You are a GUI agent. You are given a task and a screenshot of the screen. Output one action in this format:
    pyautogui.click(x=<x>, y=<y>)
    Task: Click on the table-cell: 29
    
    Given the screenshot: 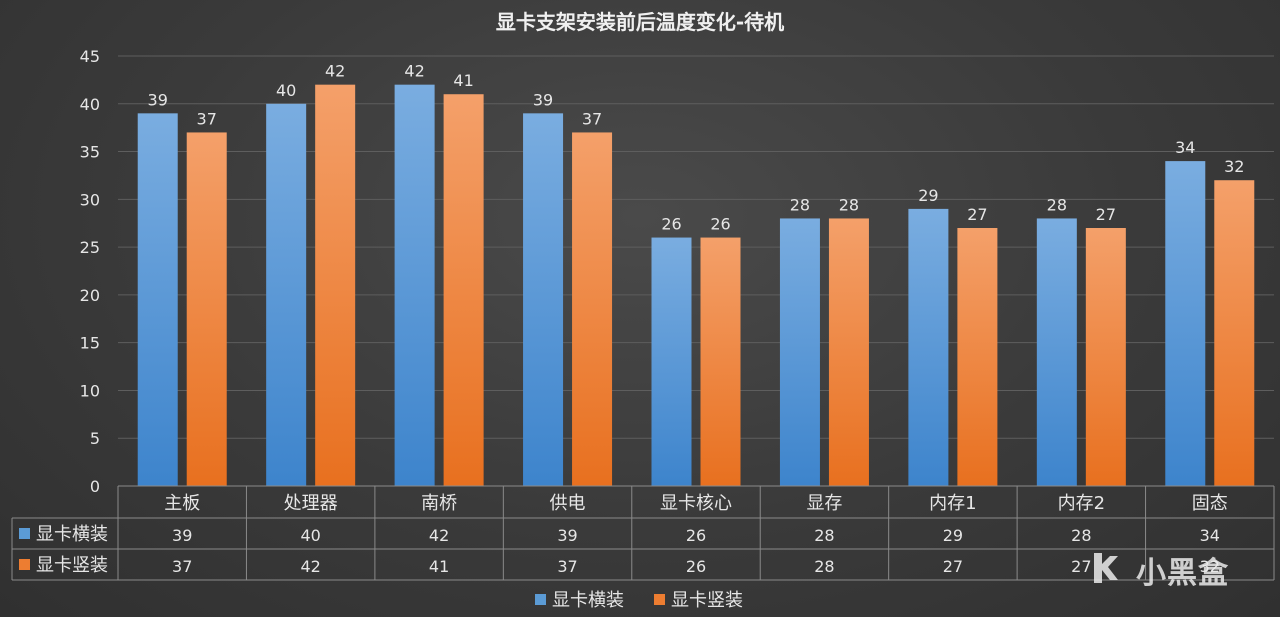 What is the action you would take?
    pyautogui.click(x=953, y=535)
    